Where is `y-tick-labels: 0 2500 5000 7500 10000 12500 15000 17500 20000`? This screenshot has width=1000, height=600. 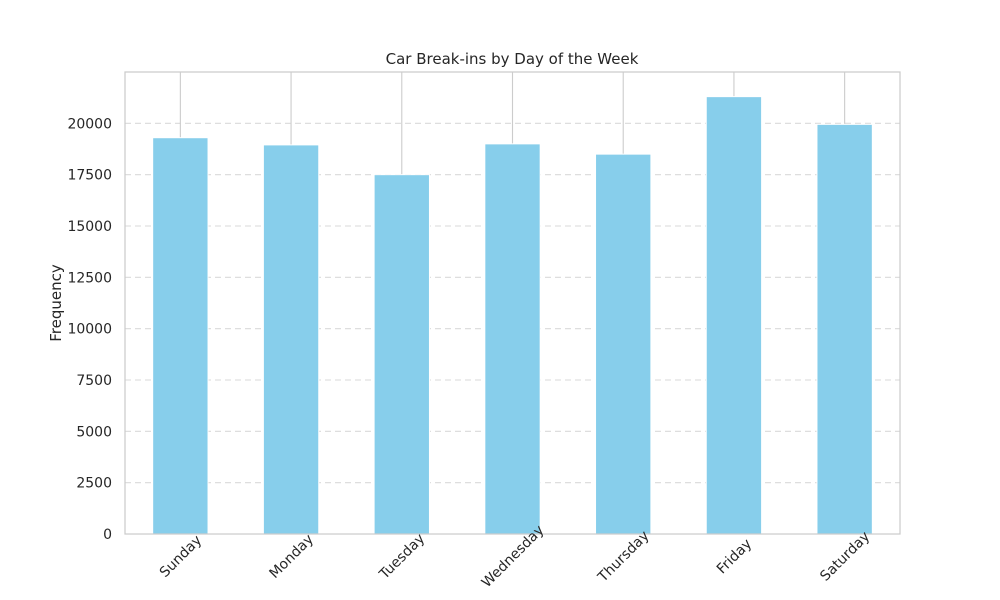 y-tick-labels: 0 2500 5000 7500 10000 12500 15000 17500 20000 is located at coordinates (89, 329).